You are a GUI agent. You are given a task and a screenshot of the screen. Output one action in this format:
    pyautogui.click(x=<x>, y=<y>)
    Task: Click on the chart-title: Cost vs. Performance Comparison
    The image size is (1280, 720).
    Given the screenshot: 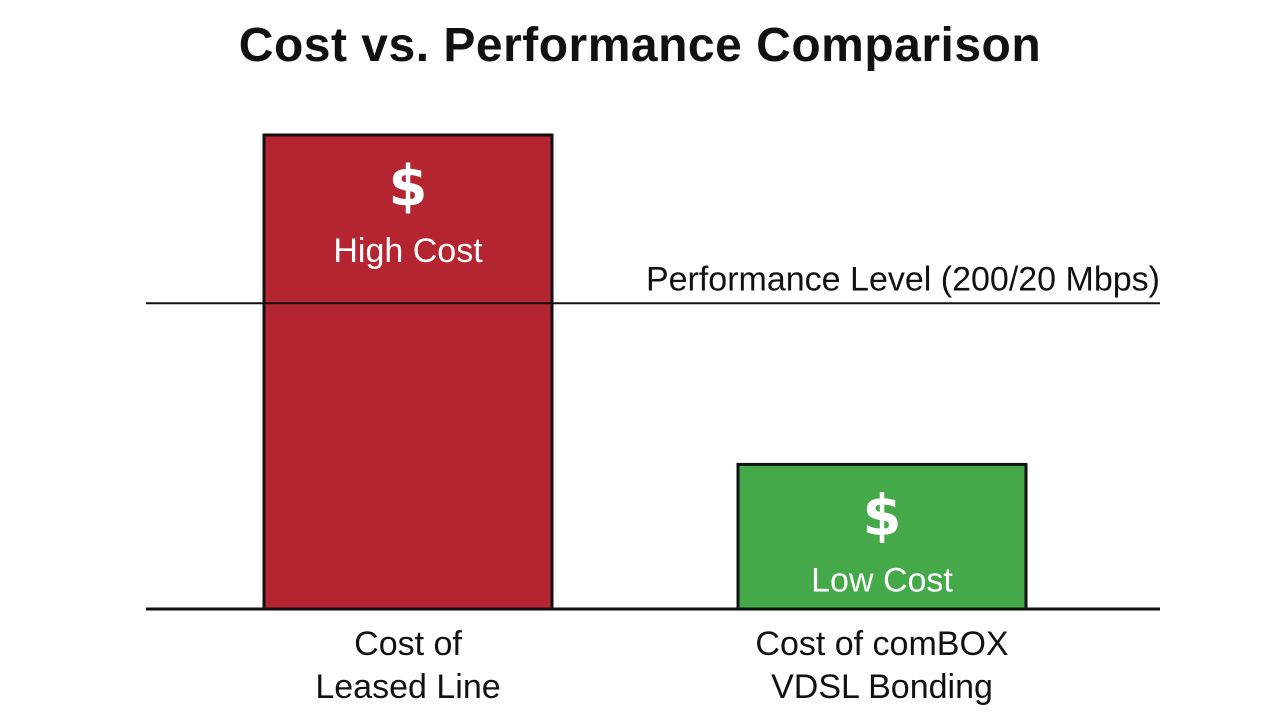 What is the action you would take?
    pyautogui.click(x=640, y=45)
    